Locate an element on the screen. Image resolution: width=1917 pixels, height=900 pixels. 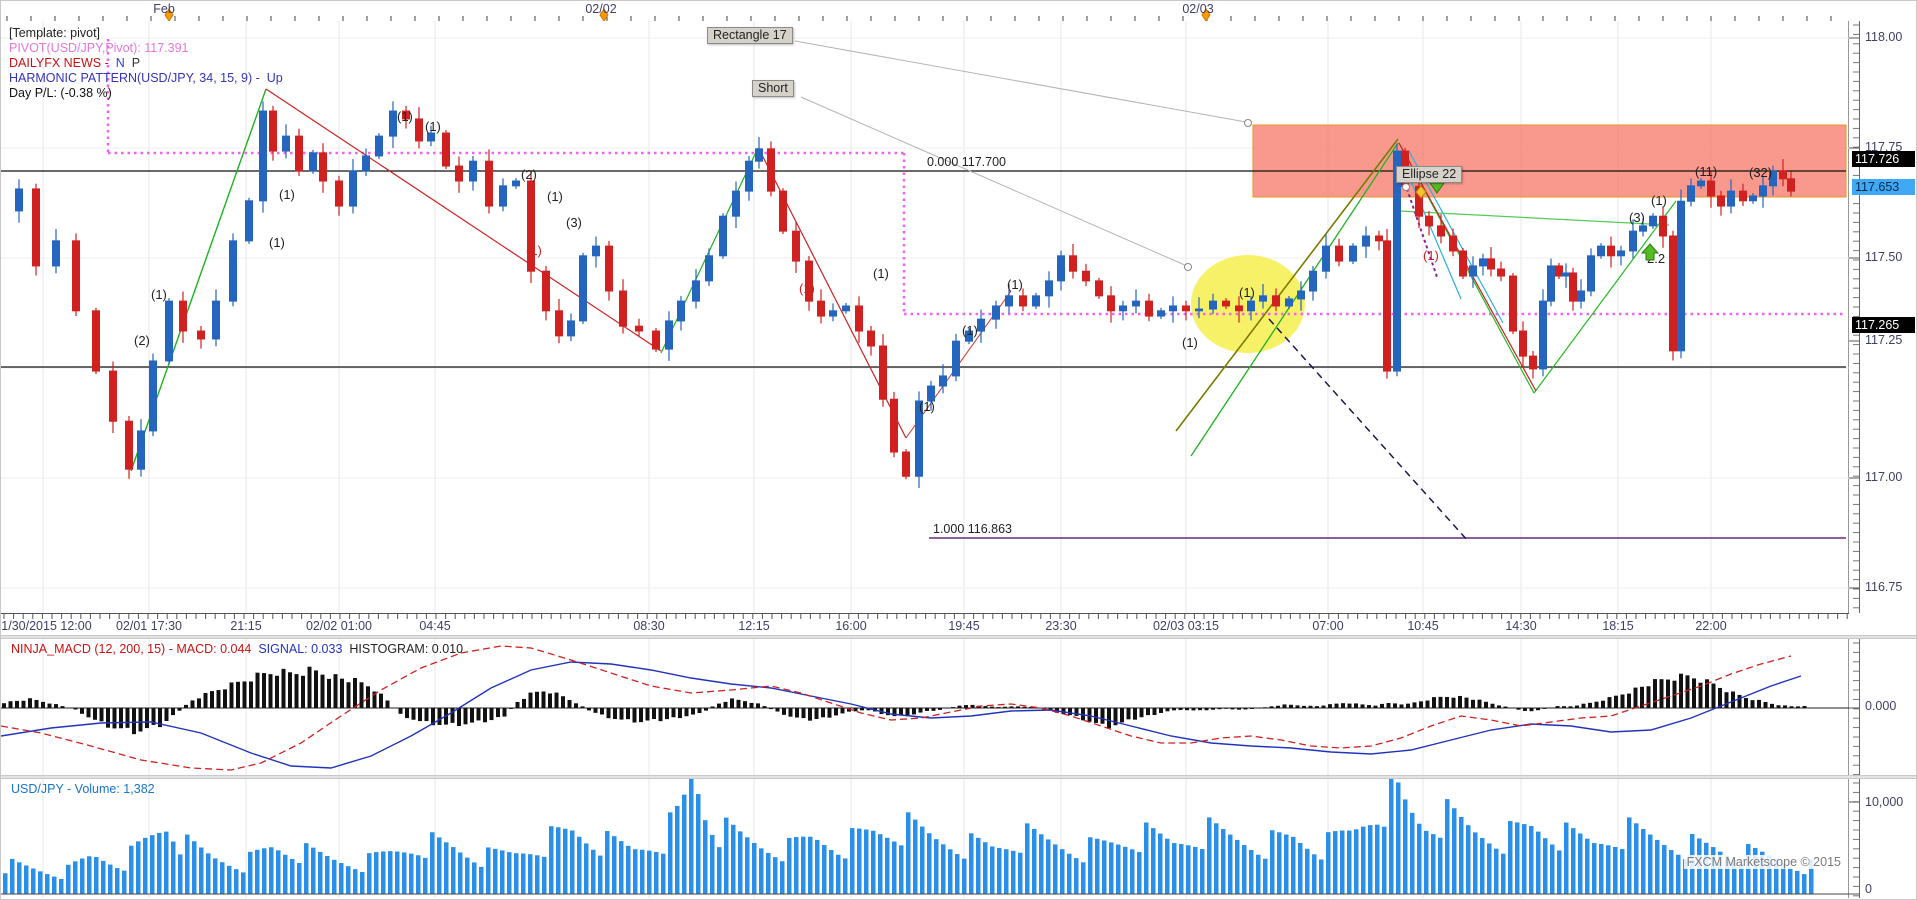
time-axis-label: 10:45 is located at coordinates (1423, 626).